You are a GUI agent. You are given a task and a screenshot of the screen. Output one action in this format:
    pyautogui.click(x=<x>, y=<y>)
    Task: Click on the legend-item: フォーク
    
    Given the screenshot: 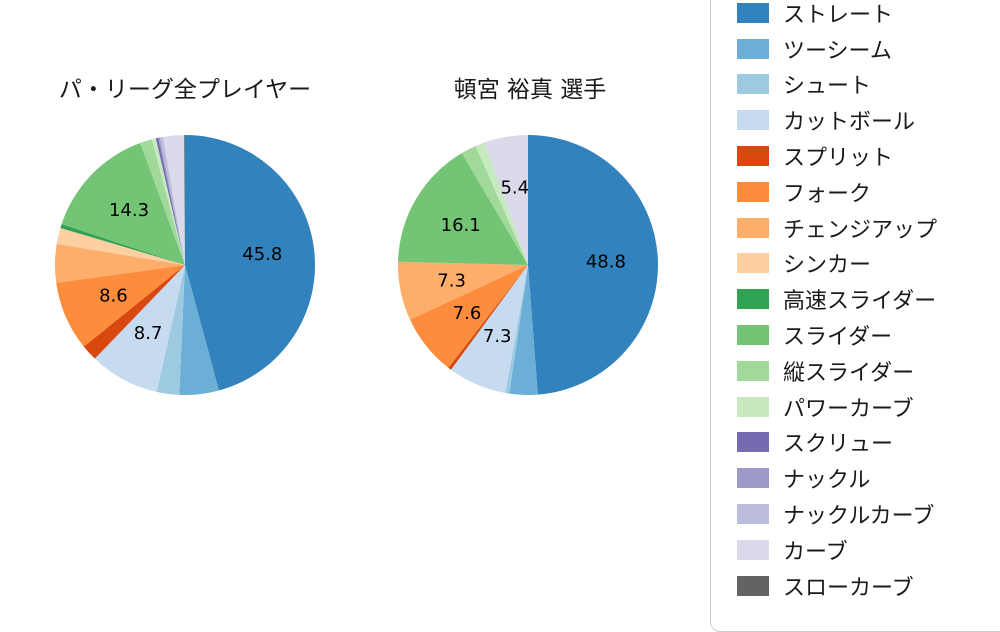 What is the action you would take?
    pyautogui.click(x=868, y=192)
    